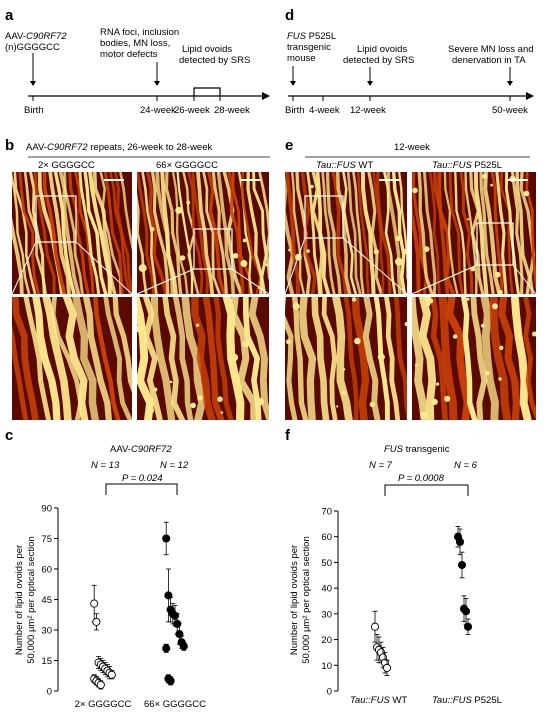 The height and width of the screenshot is (716, 550). I want to click on c-significance-bracket, so click(141, 489).